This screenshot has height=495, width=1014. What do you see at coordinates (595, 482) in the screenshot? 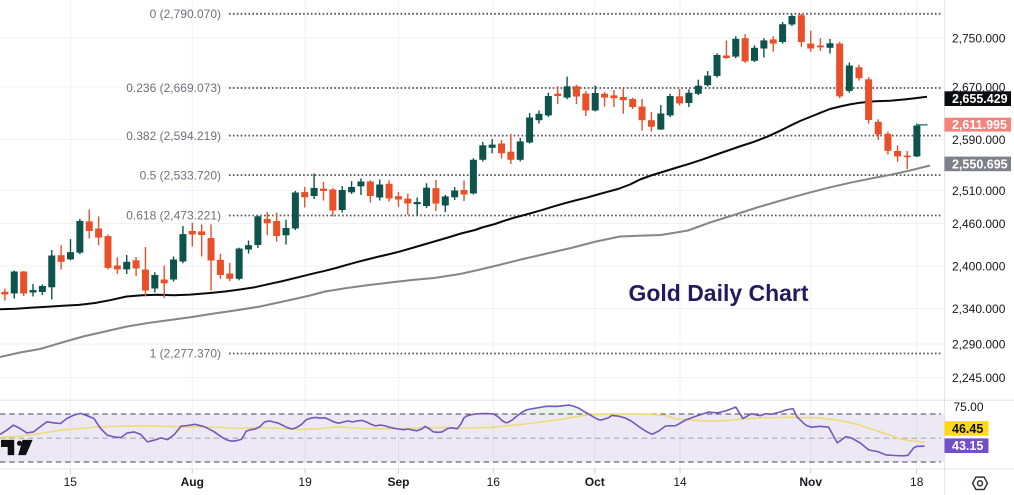
I see `svg-text: Oct` at bounding box center [595, 482].